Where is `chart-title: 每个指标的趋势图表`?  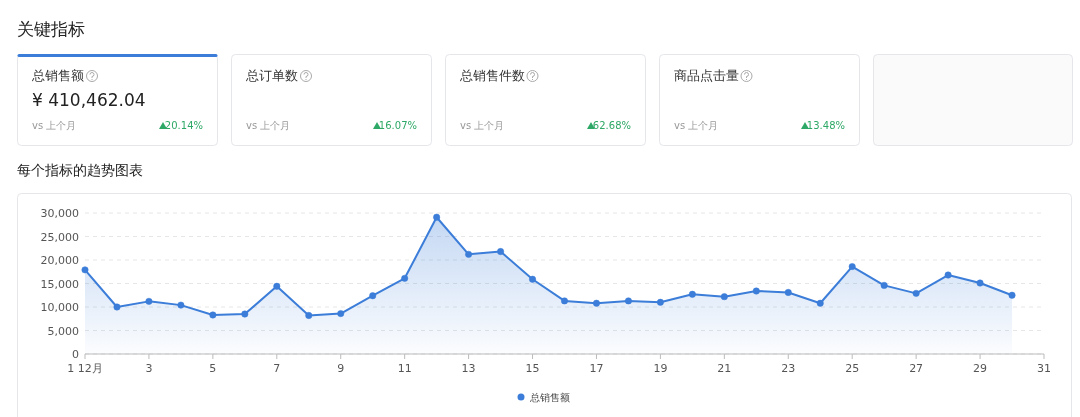 chart-title: 每个指标的趋势图表 is located at coordinates (80, 170).